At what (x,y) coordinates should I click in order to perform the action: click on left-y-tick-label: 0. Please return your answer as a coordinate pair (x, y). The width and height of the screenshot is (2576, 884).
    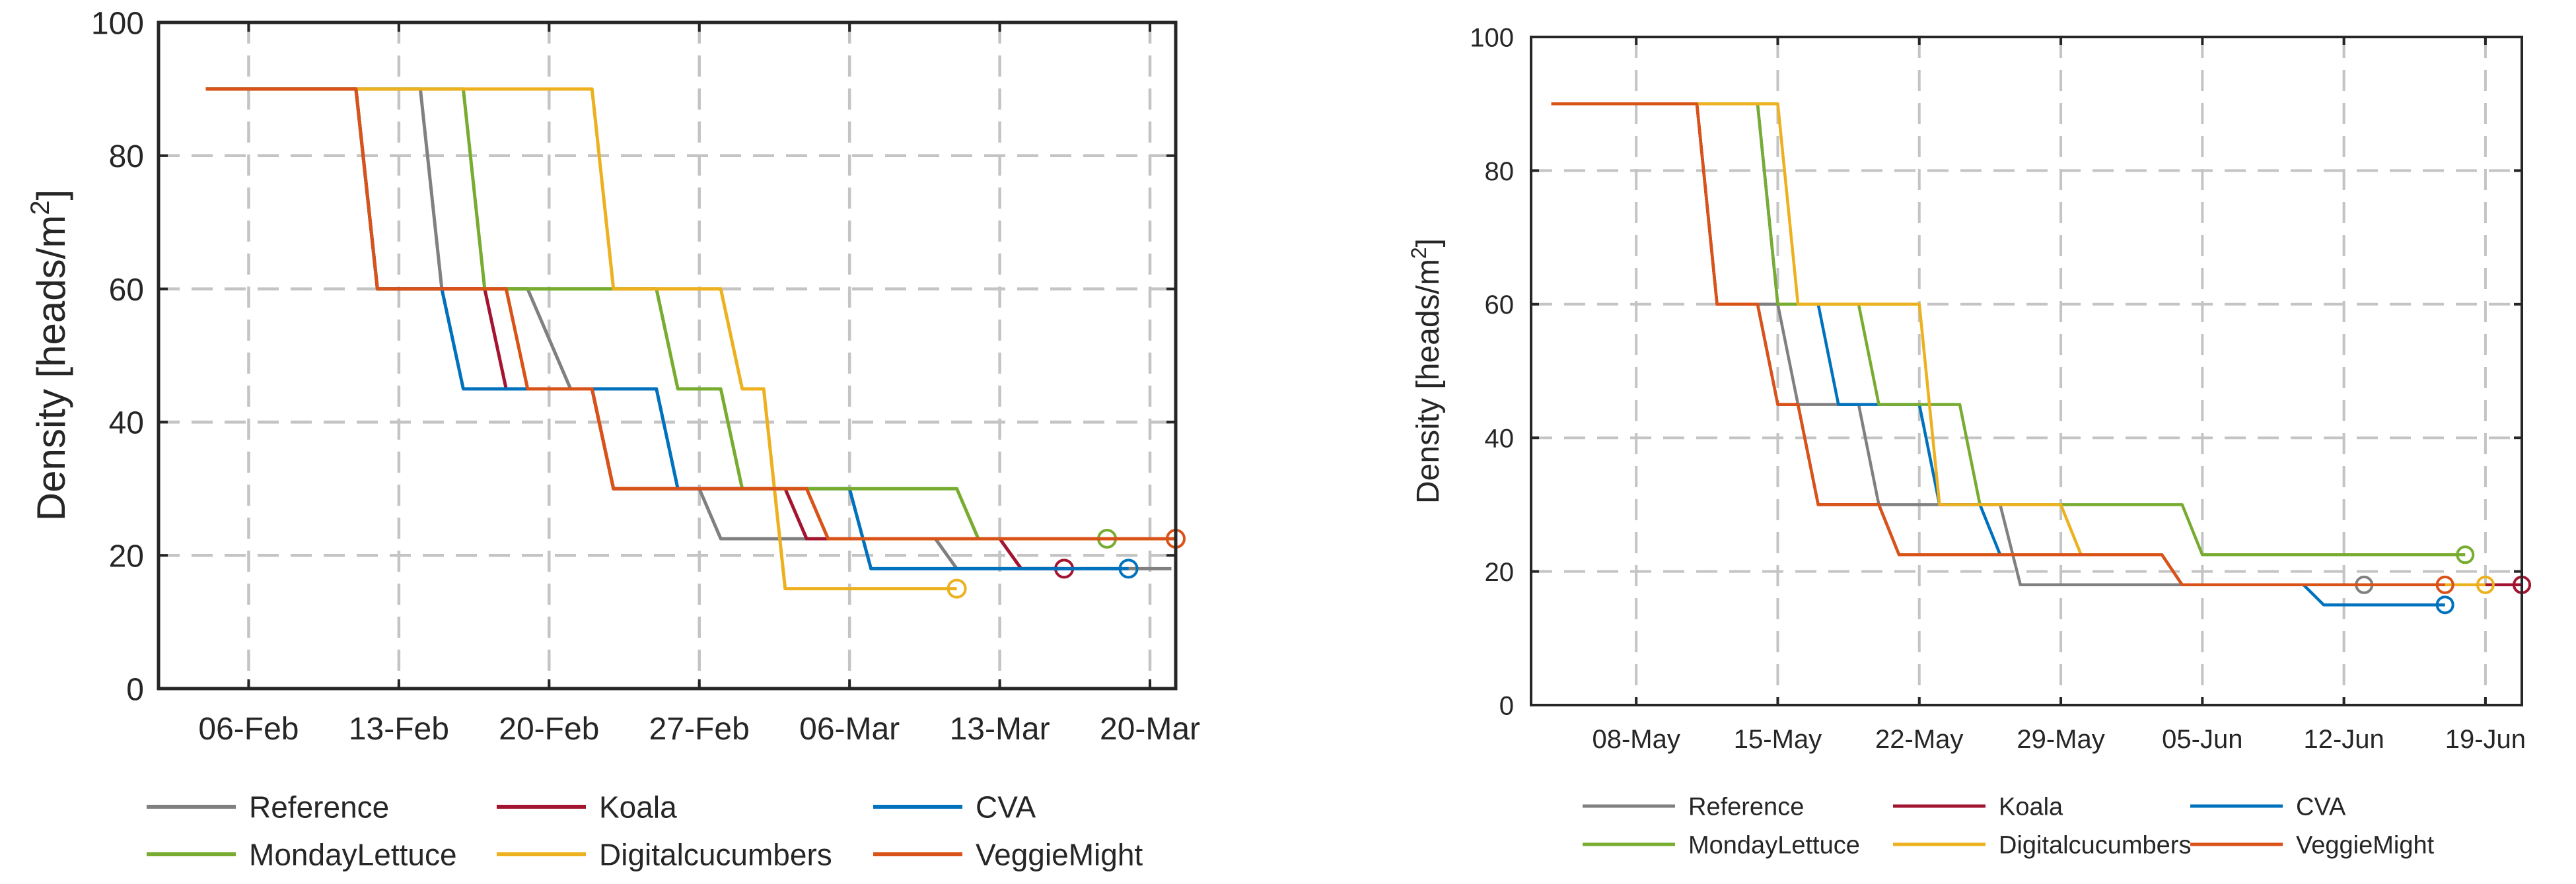
    Looking at the image, I should click on (135, 689).